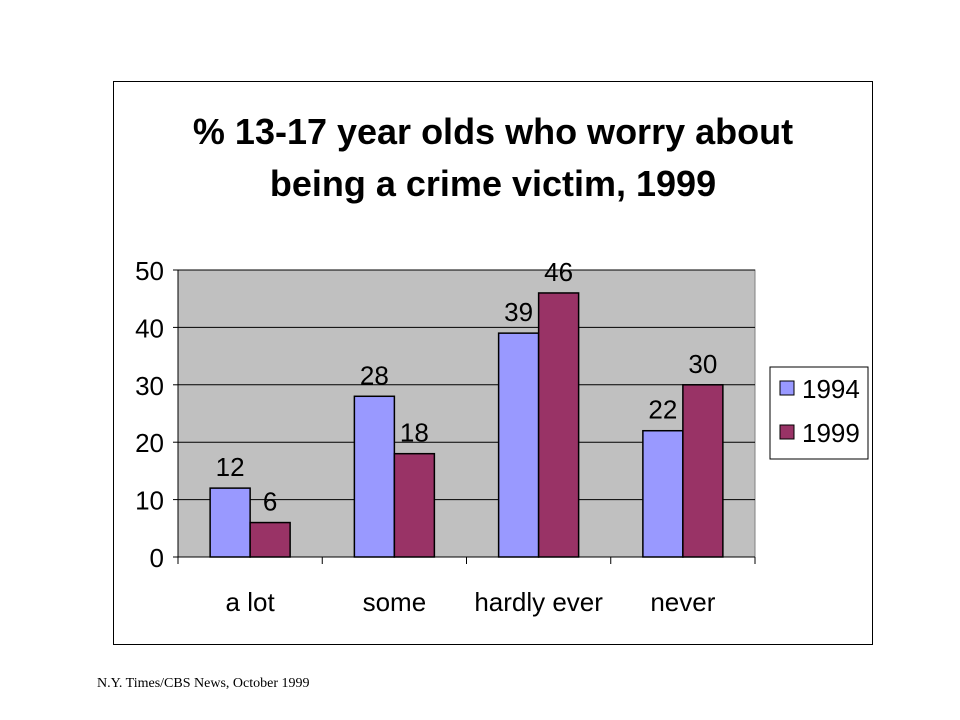 This screenshot has width=960, height=720. What do you see at coordinates (149, 328) in the screenshot?
I see `y-tick-label: 40` at bounding box center [149, 328].